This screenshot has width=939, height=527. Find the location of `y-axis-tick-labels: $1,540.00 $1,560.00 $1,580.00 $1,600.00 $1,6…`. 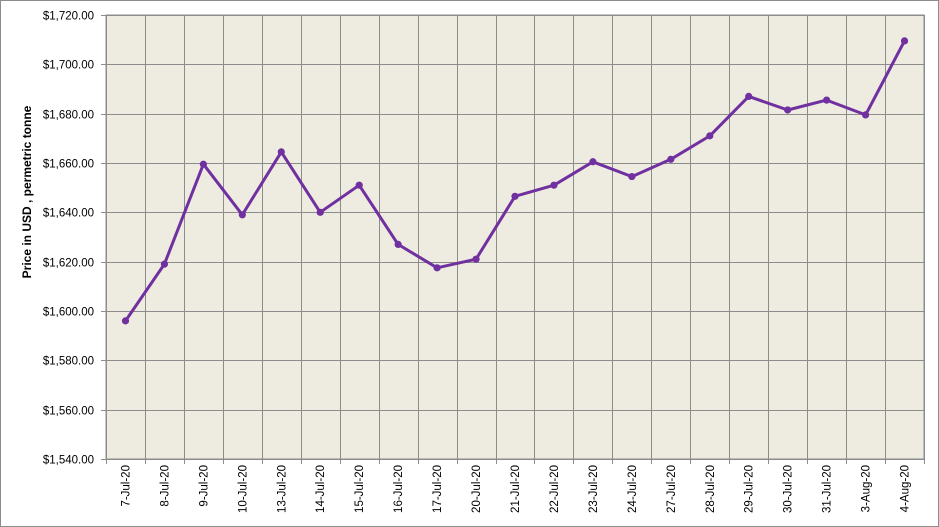

y-axis-tick-labels: $1,540.00 $1,560.00 $1,580.00 $1,600.00 $1,6… is located at coordinates (68, 239).